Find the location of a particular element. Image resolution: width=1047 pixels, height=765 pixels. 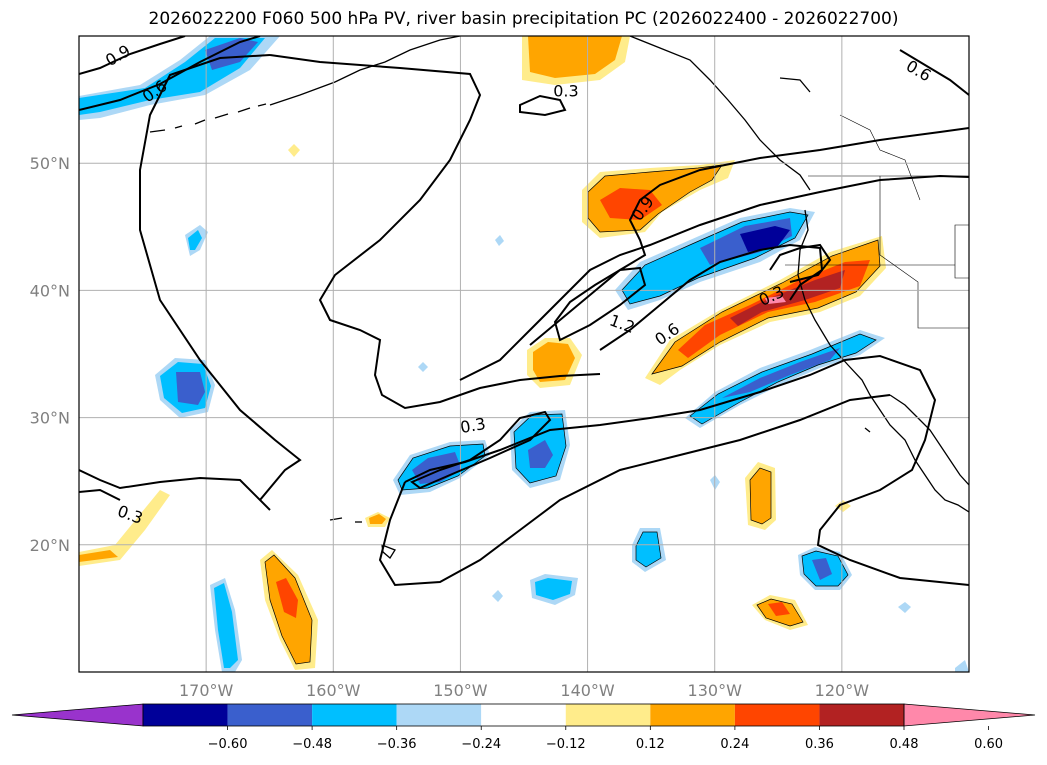

pv-contour-0.9 is located at coordinates (749, 236).